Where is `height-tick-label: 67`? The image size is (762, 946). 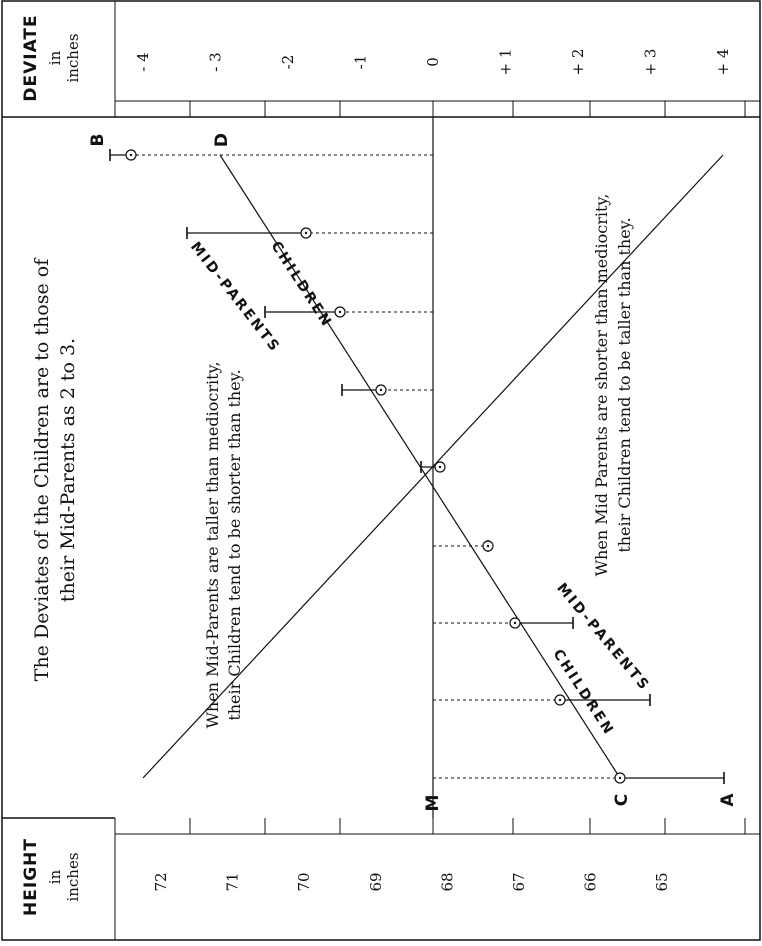
height-tick-label: 67 is located at coordinates (519, 881).